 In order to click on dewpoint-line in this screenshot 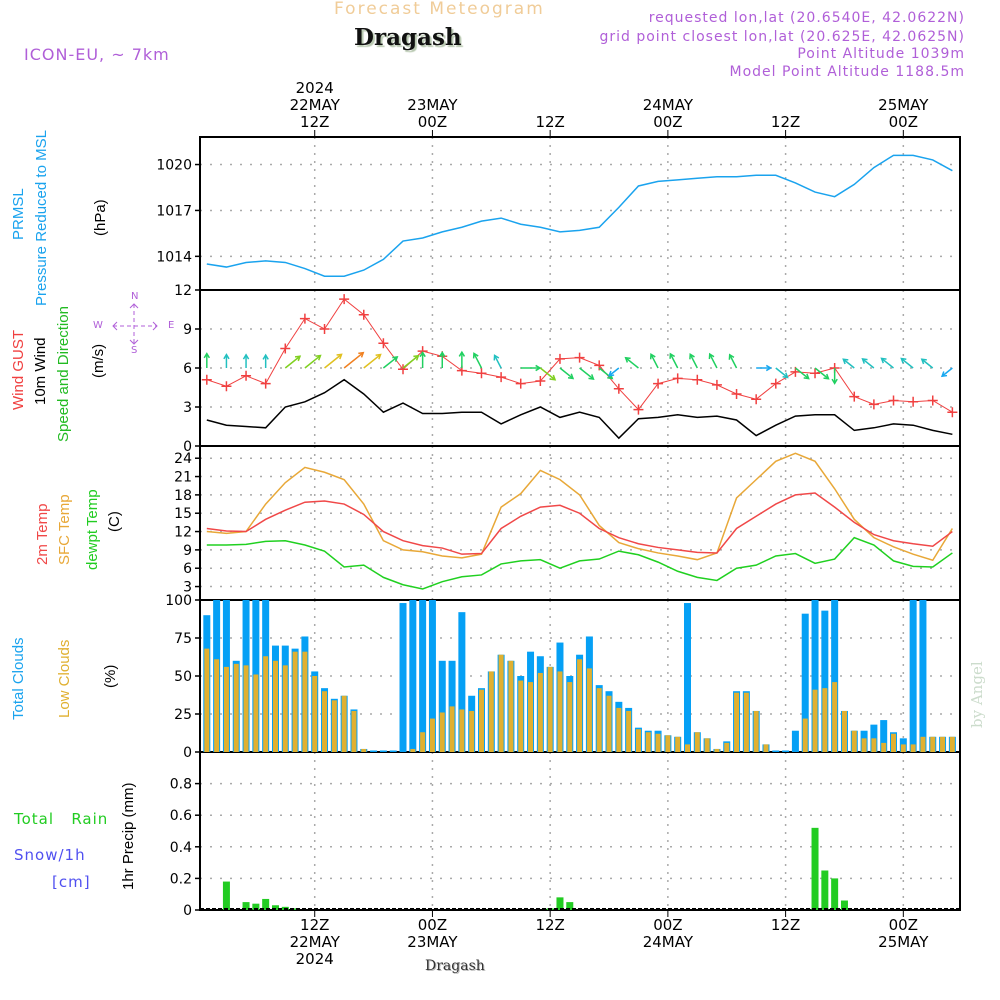, I will do `click(579, 563)`.